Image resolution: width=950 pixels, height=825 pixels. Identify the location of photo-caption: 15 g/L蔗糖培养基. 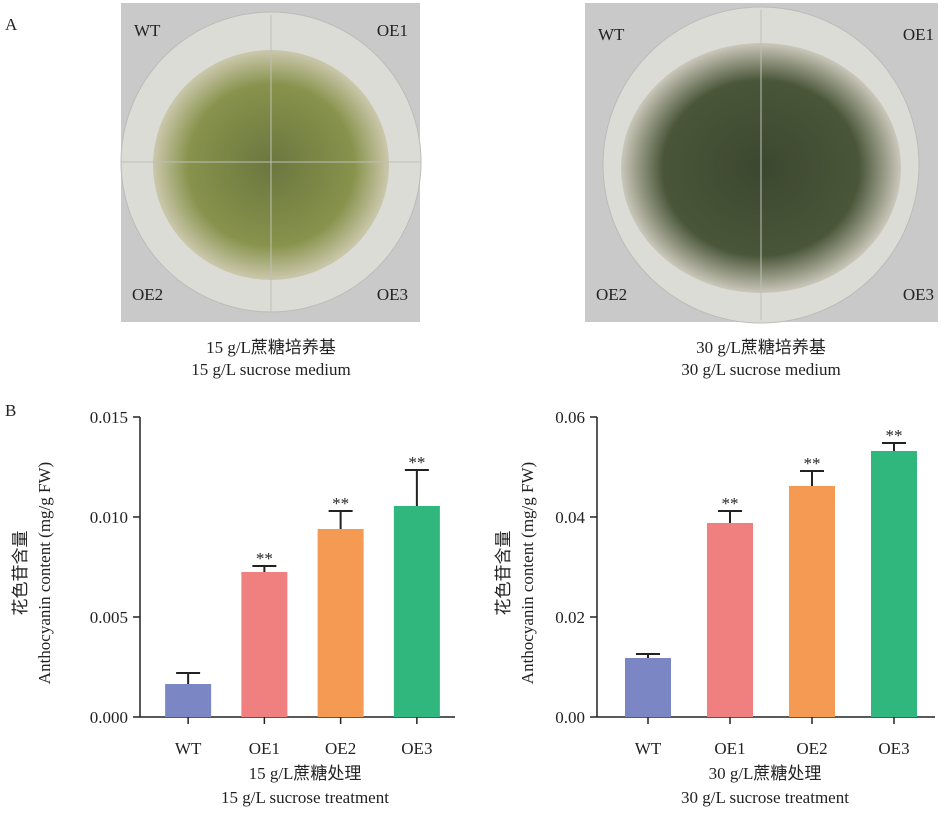
(271, 347).